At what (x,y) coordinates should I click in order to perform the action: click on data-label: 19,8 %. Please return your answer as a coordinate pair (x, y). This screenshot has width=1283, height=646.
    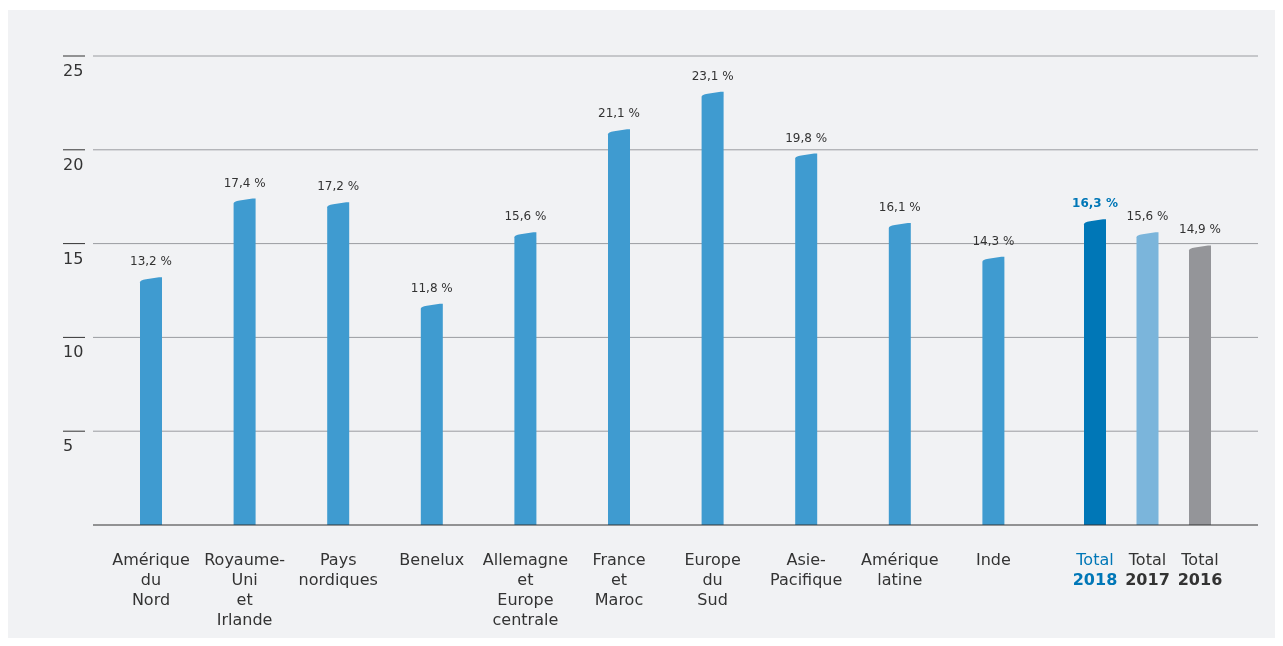
    Looking at the image, I should click on (806, 137).